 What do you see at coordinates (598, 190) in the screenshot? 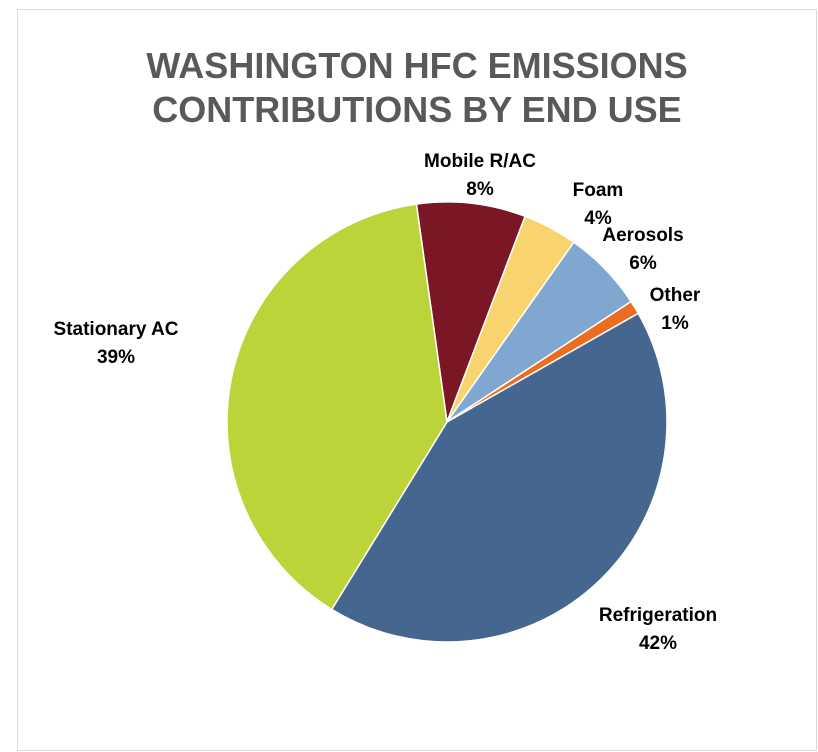
I see `slice-label-name: Foam` at bounding box center [598, 190].